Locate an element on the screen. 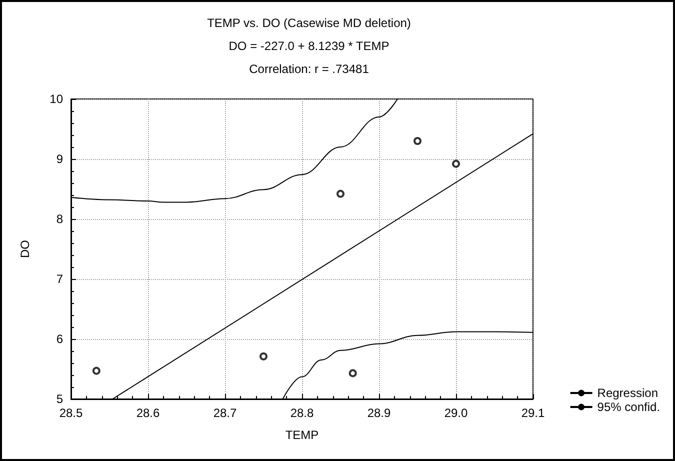 This screenshot has height=461, width=675. legend-label: Regression is located at coordinates (627, 393).